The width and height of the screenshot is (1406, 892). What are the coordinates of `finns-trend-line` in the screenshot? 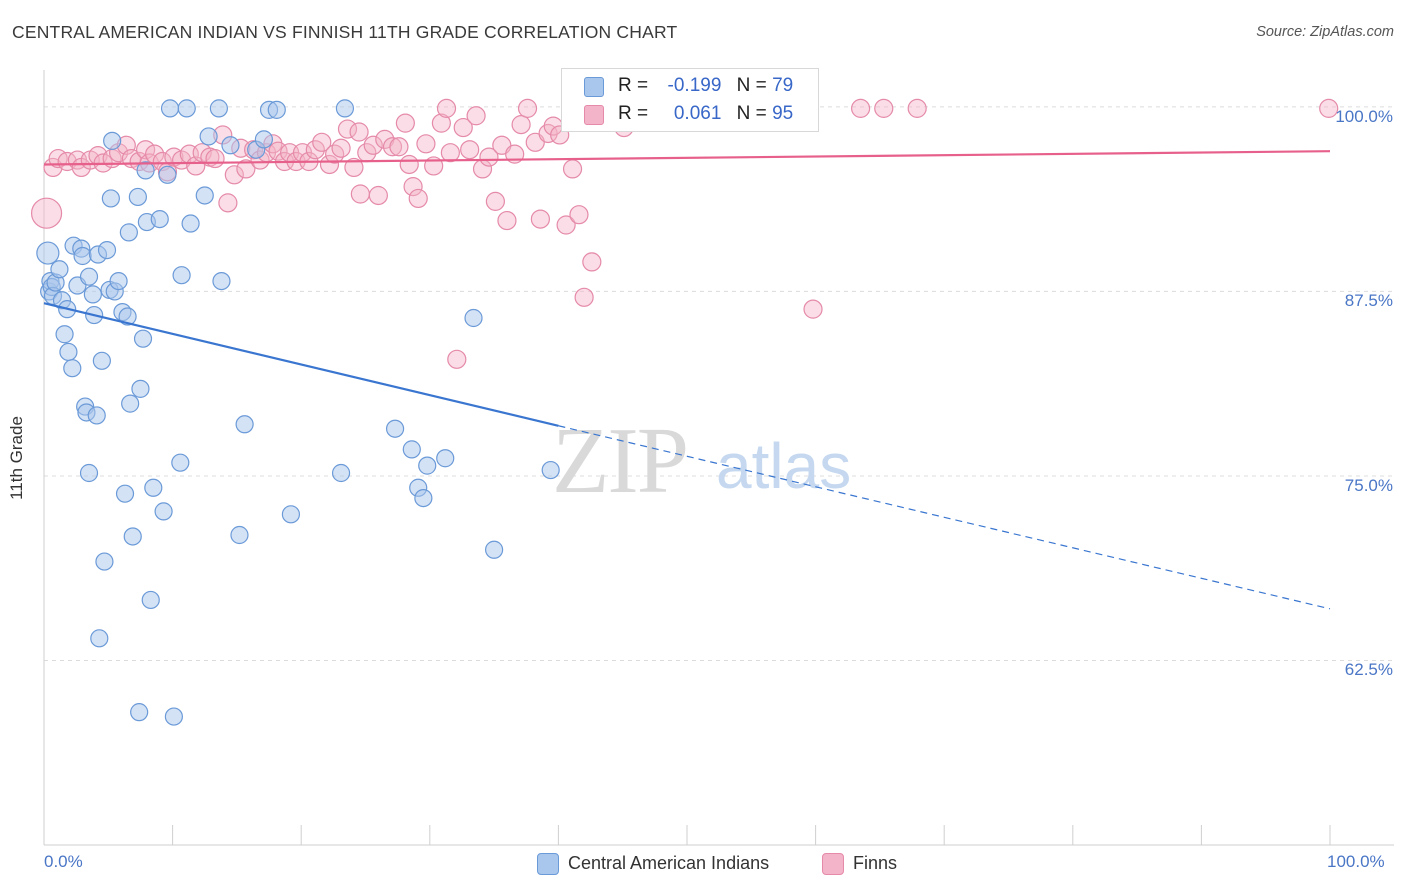 It's located at (687, 158).